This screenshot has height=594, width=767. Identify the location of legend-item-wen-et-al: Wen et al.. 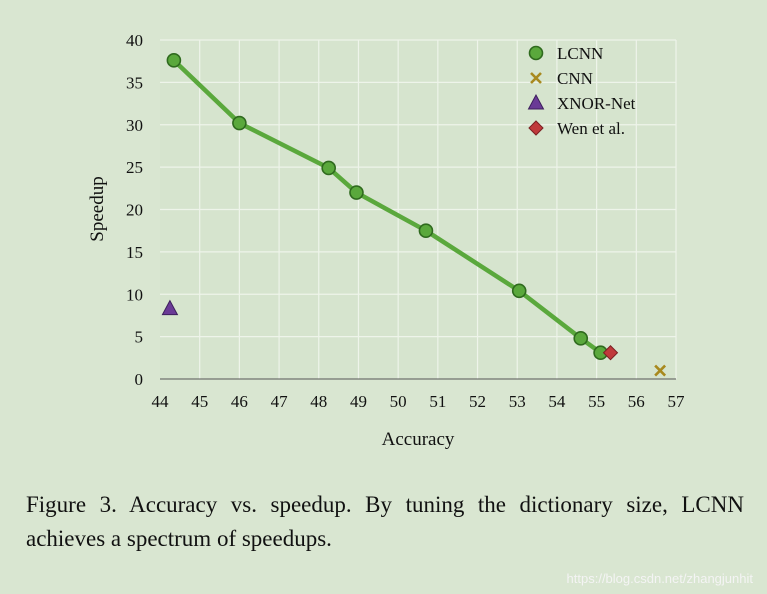
(576, 128).